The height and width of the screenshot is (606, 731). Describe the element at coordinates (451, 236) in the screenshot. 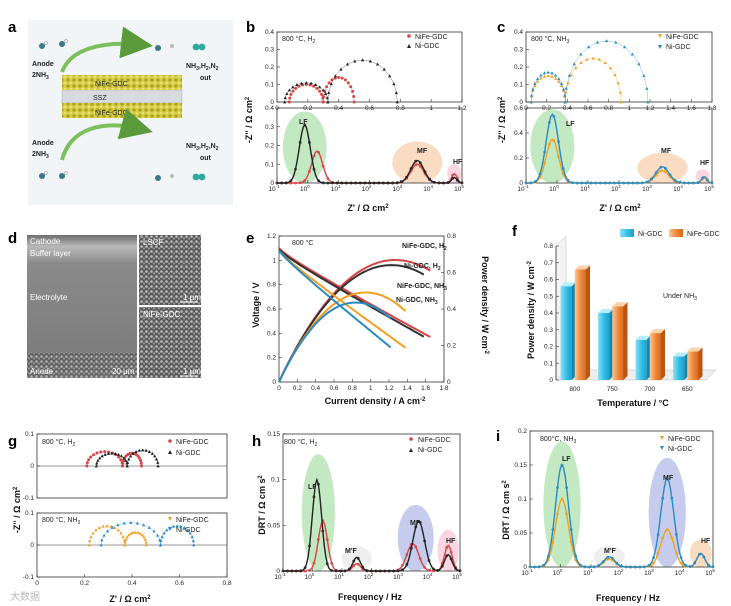

I see `y2-tick-label: 0.8` at that location.